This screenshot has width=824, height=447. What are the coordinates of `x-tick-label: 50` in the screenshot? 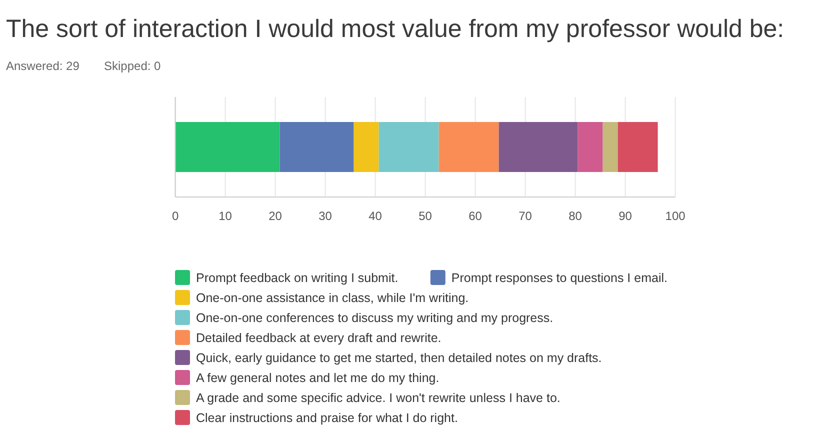 It's located at (425, 216).